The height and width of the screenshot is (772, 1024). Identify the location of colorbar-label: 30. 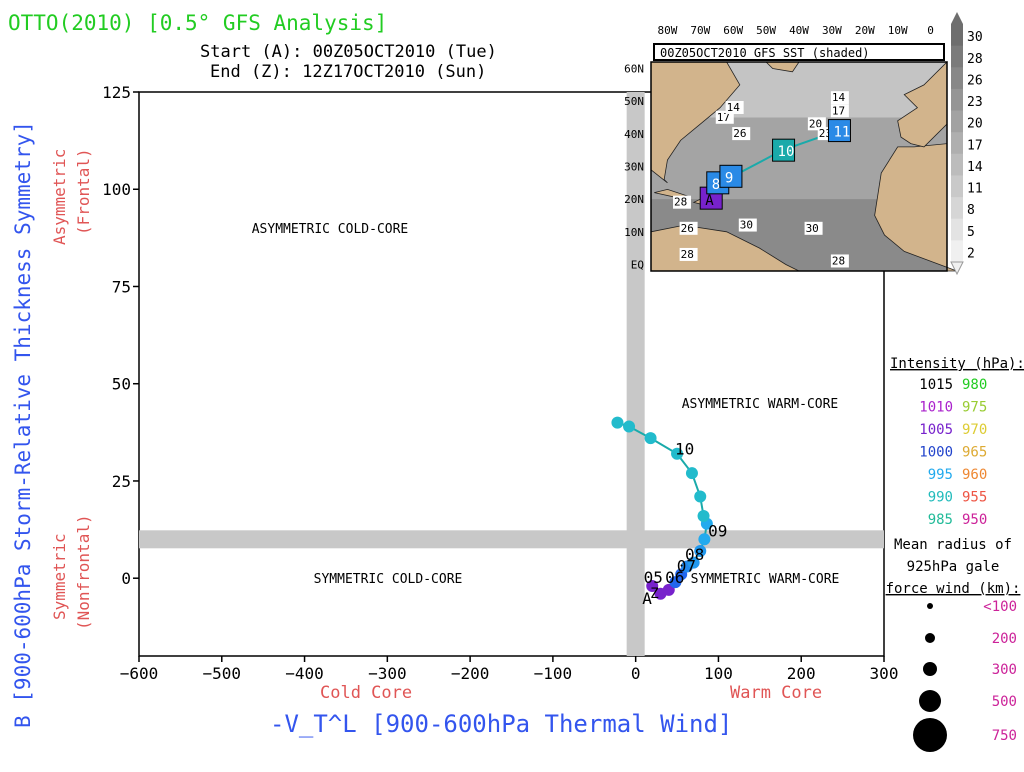
(975, 37).